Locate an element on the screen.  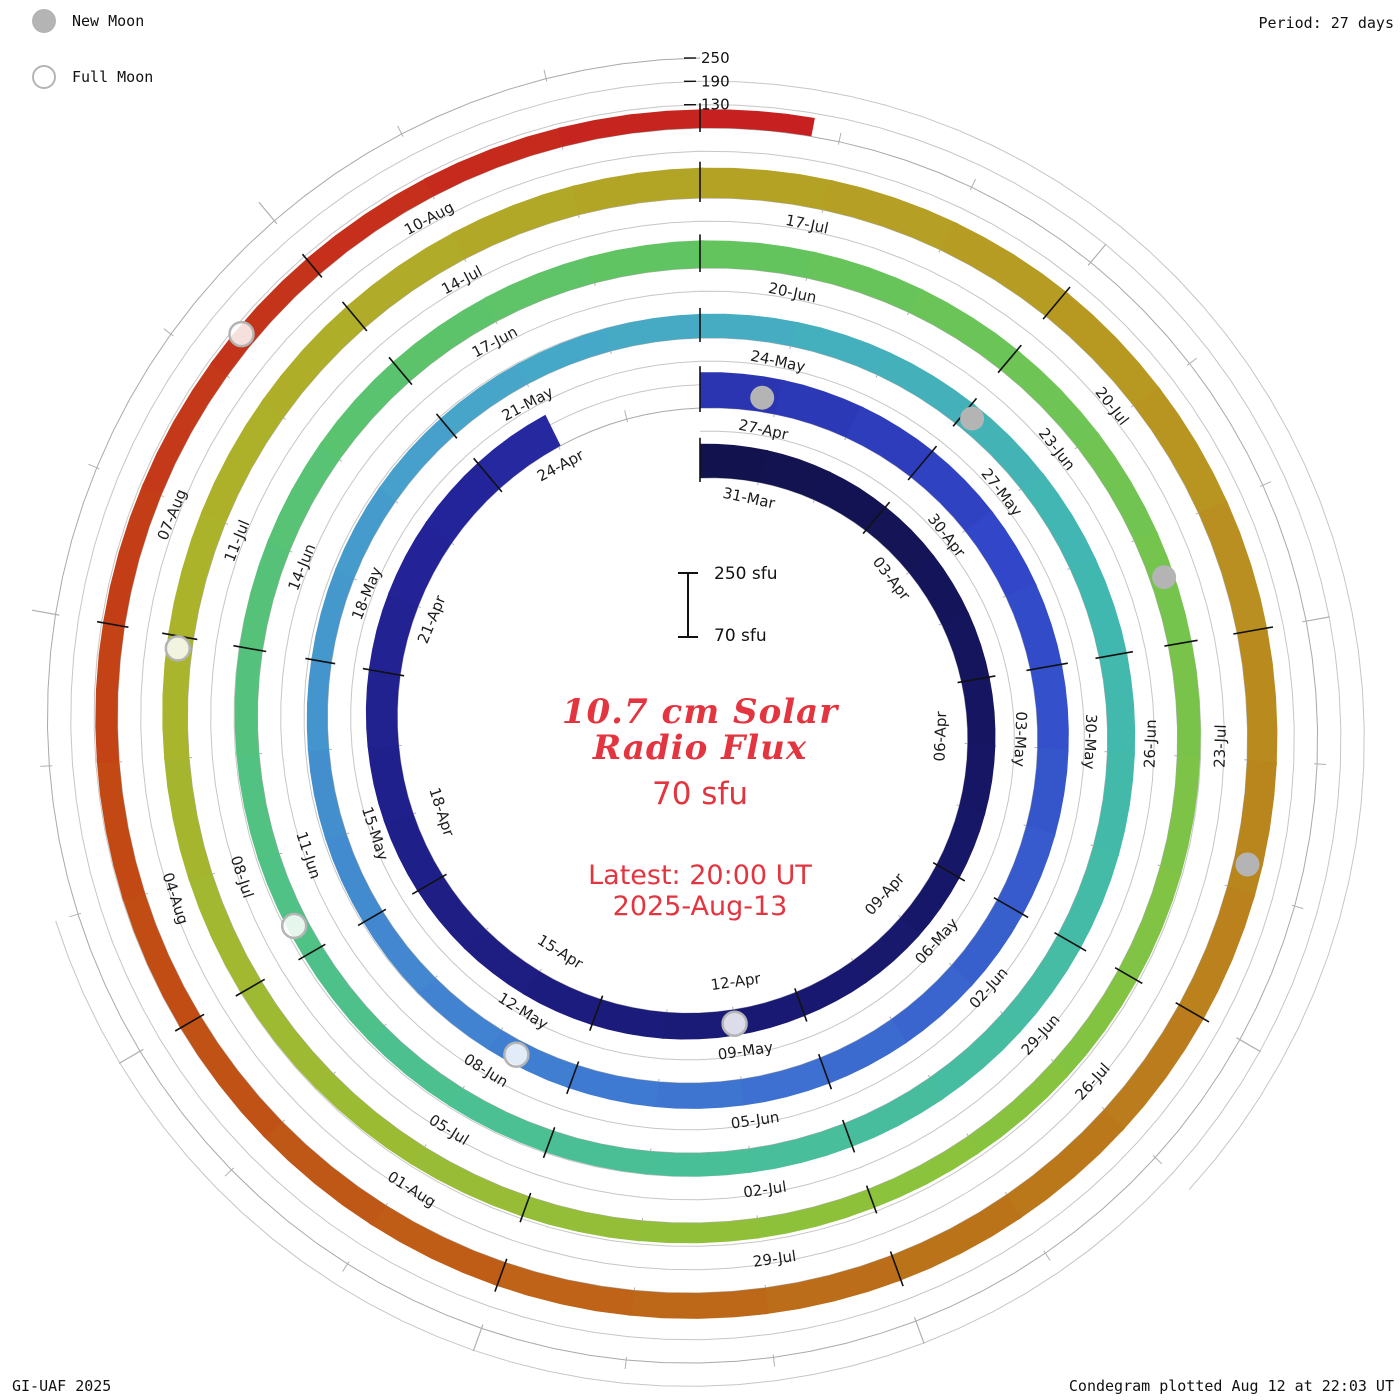
date-label: 26-Jun is located at coordinates (1150, 743).